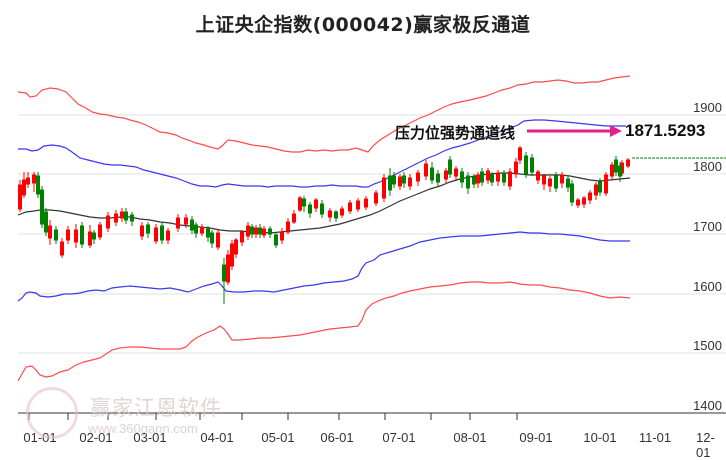 The height and width of the screenshot is (460, 726). Describe the element at coordinates (707, 226) in the screenshot. I see `y-tick-1700: 1700` at that location.